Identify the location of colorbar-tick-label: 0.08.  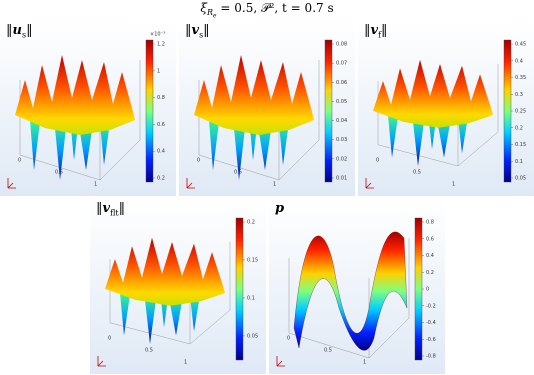
(341, 45).